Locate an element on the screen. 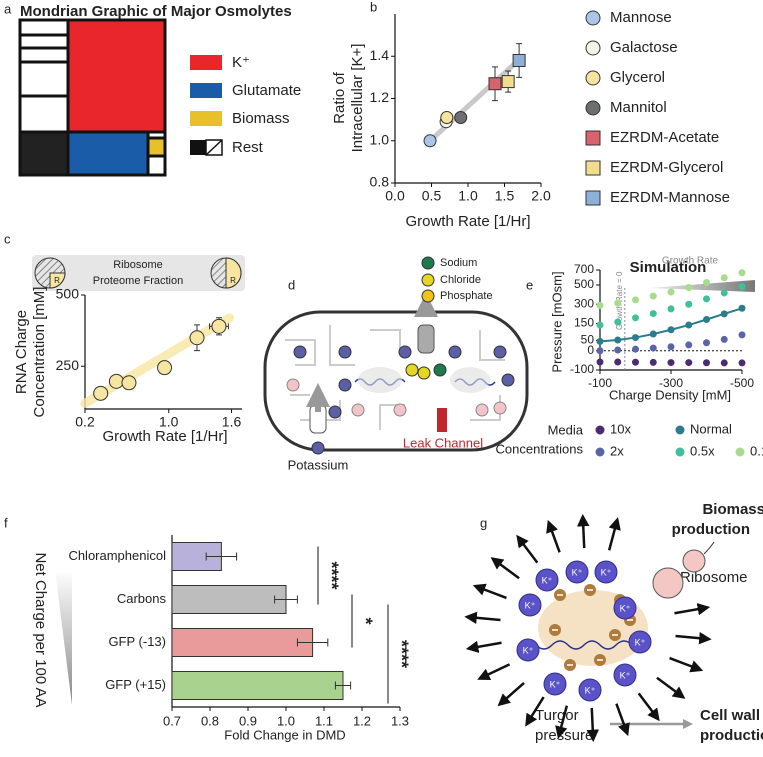 The image size is (763, 757). x-axis-label: Fold Change in DMD is located at coordinates (284, 734).